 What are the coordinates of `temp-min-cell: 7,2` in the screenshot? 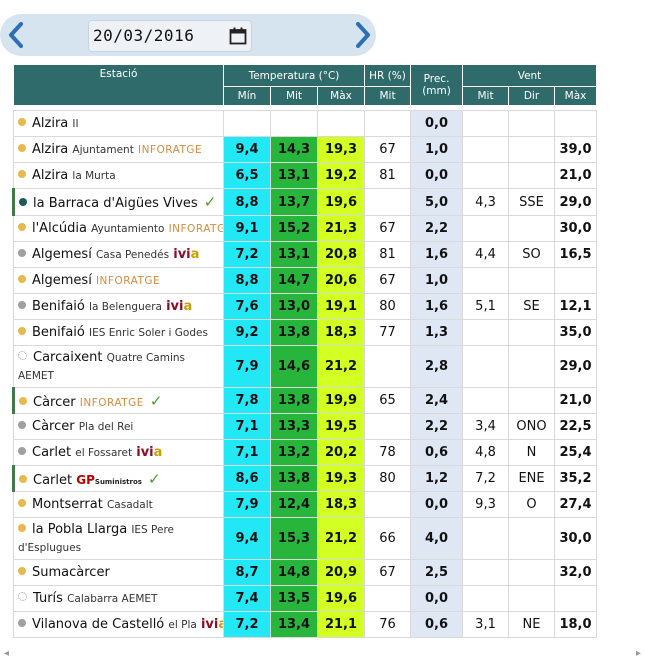 It's located at (247, 624).